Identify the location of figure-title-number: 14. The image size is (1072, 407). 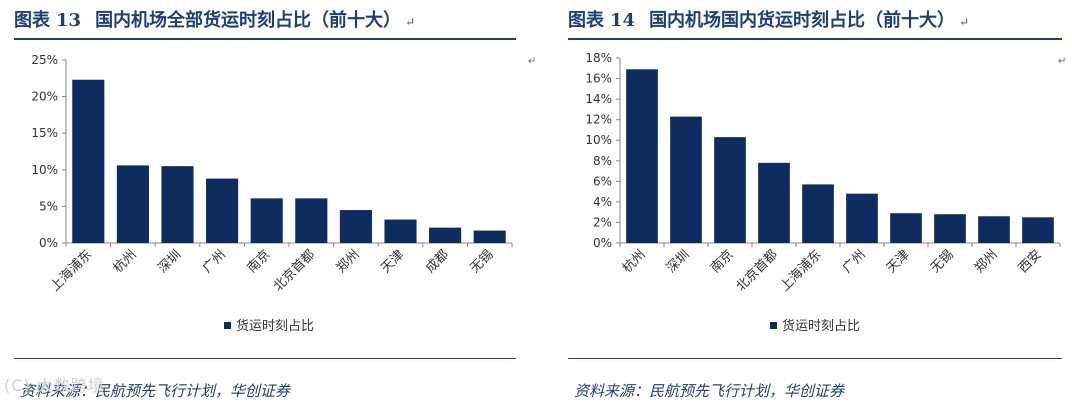
(623, 20).